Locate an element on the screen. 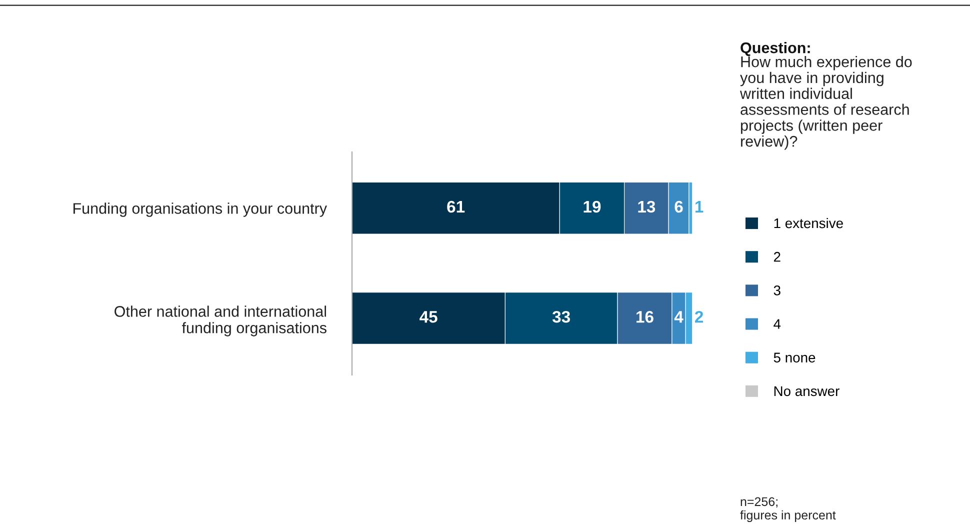 This screenshot has height=531, width=970. legend-label: 4 is located at coordinates (777, 324).